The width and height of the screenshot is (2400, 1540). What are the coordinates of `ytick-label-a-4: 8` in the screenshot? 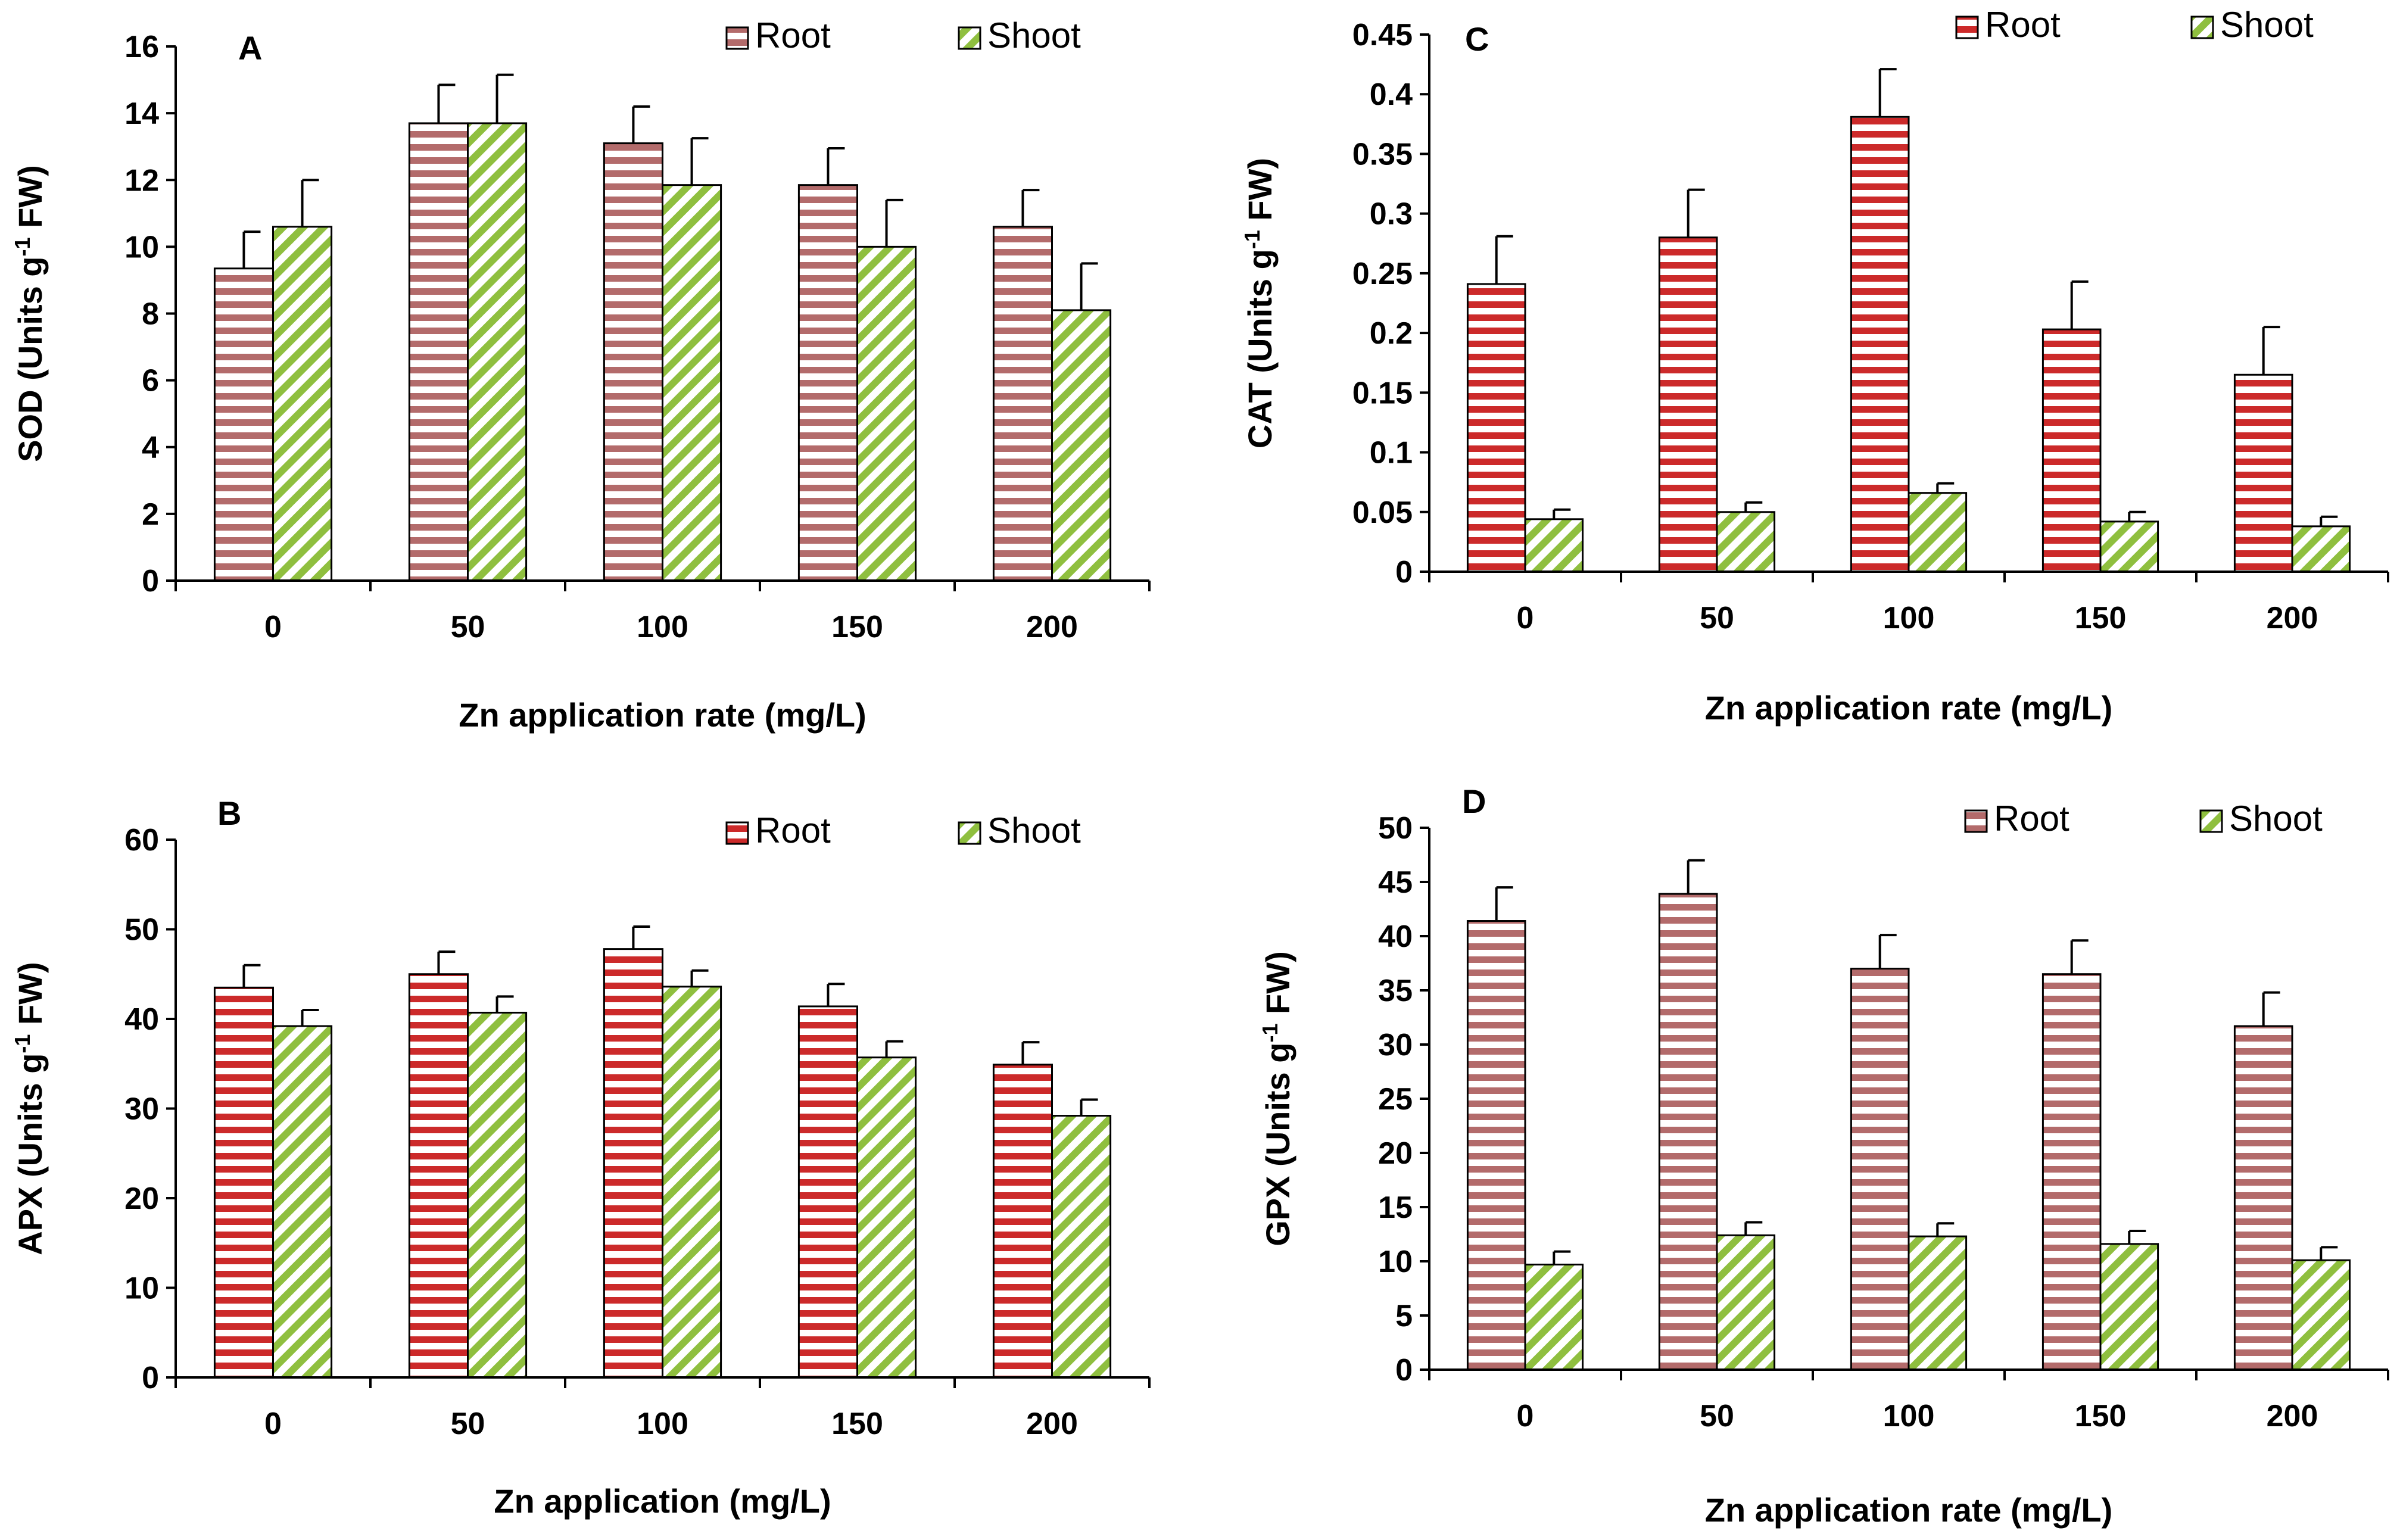 It's located at (150, 314).